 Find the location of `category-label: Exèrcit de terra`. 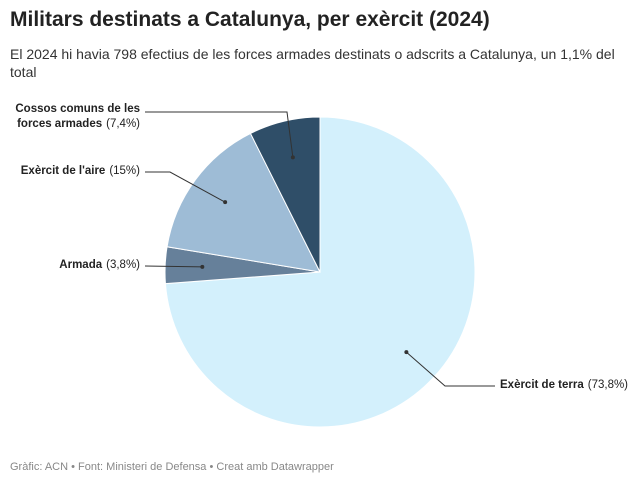

category-label: Exèrcit de terra is located at coordinates (542, 385).